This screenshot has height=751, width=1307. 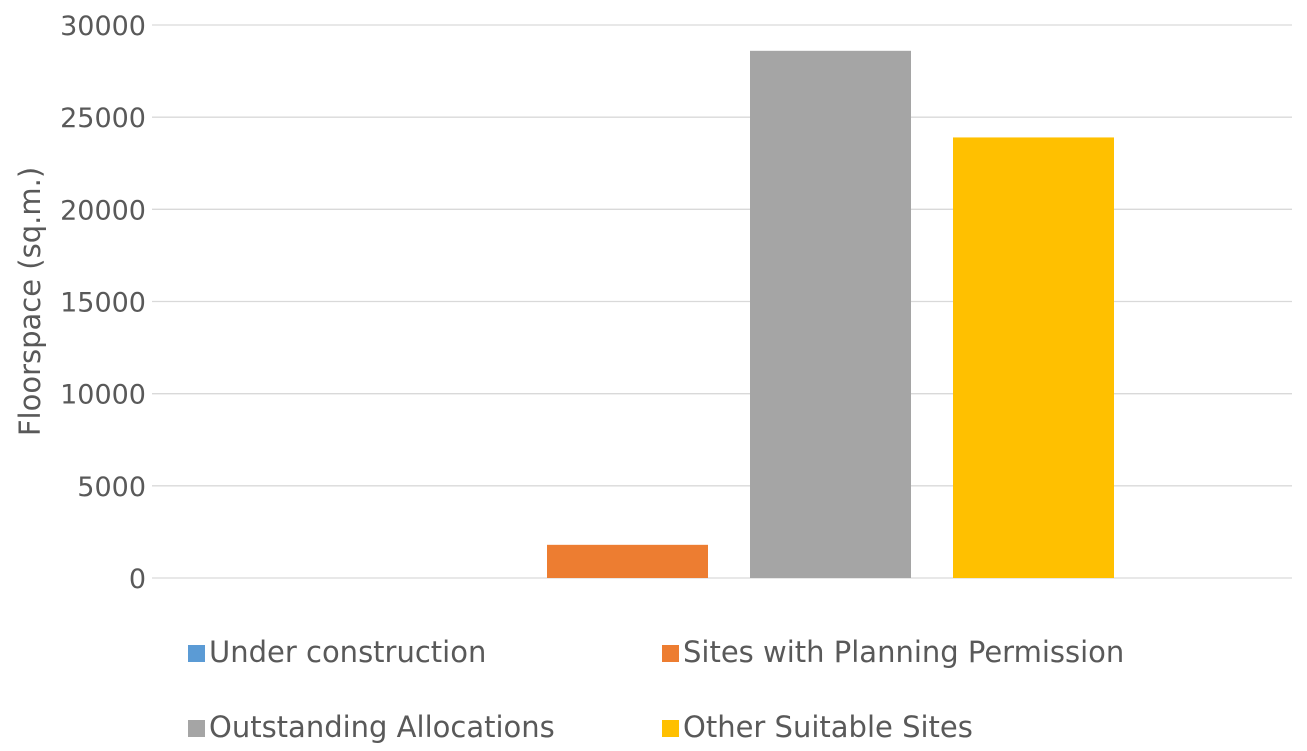 I want to click on y-axis-tick-labels: 0 5000 10000 15000 20000 25000 30000, so click(x=103, y=303).